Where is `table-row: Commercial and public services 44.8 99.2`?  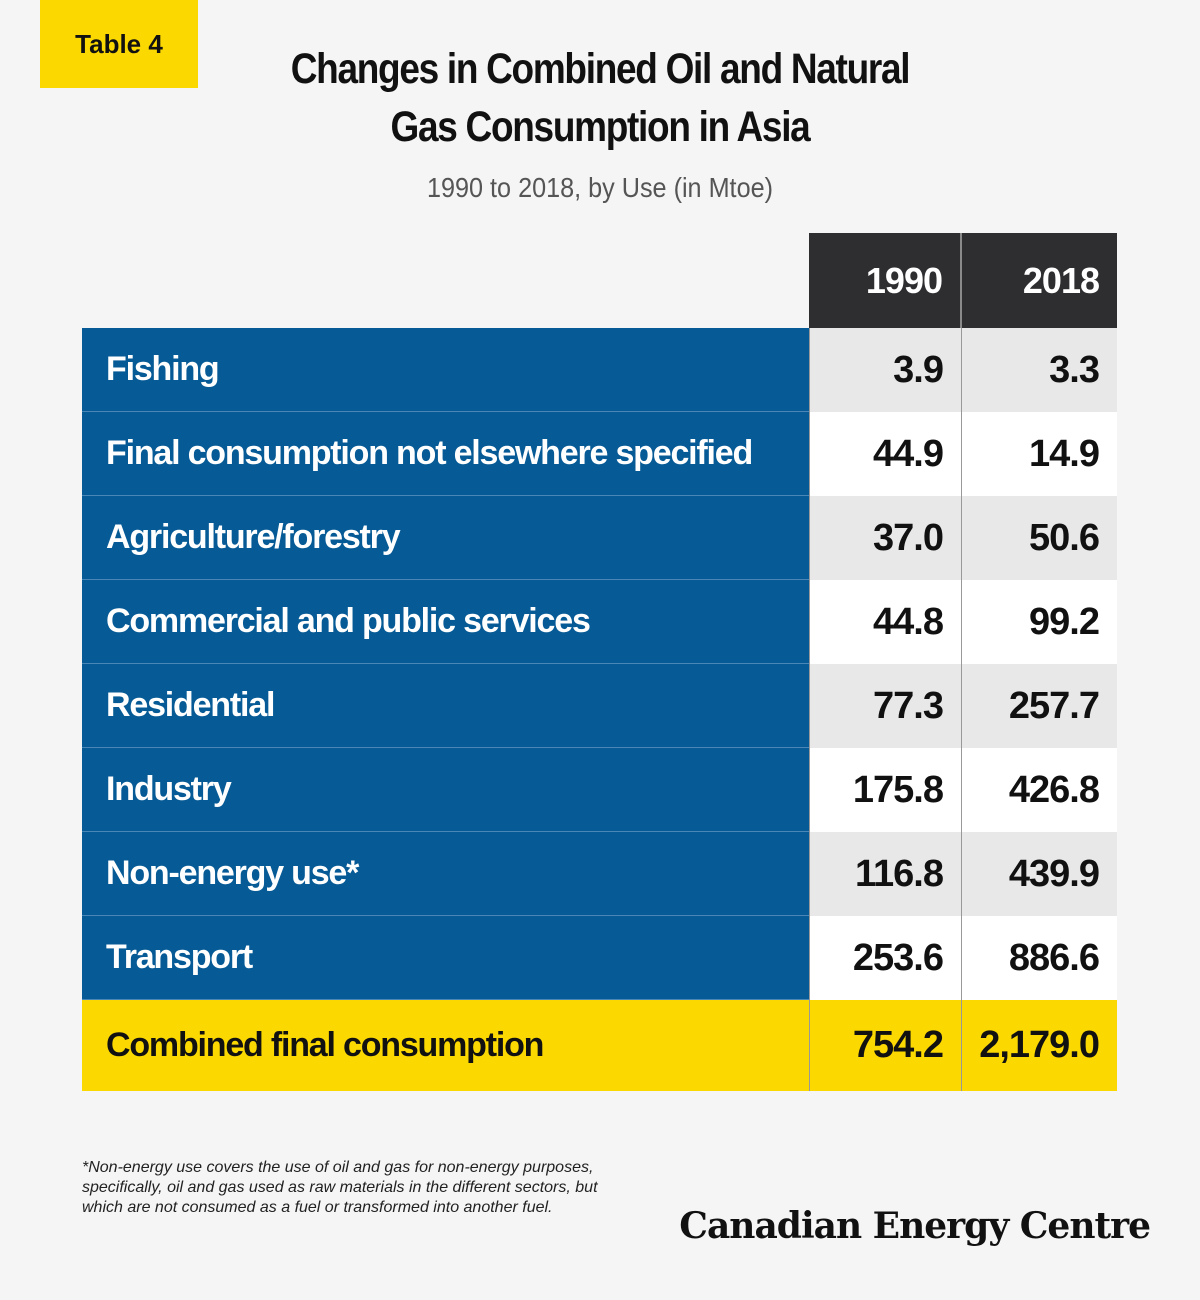
table-row: Commercial and public services 44.8 99.2 is located at coordinates (599, 622).